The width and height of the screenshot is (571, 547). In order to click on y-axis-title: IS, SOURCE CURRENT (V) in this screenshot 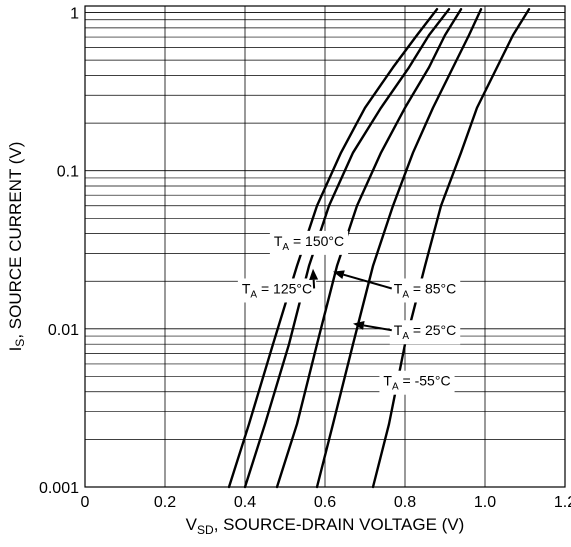, I will do `click(16, 247)`.